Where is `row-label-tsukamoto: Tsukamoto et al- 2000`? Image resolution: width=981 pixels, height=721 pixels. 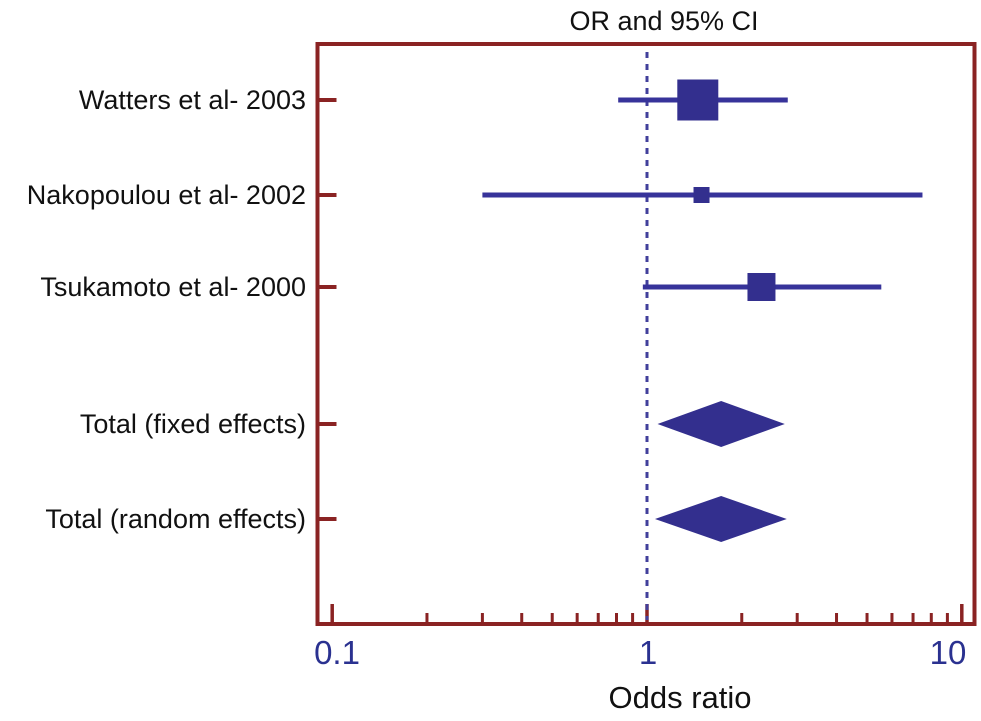 row-label-tsukamoto: Tsukamoto et al- 2000 is located at coordinates (173, 287).